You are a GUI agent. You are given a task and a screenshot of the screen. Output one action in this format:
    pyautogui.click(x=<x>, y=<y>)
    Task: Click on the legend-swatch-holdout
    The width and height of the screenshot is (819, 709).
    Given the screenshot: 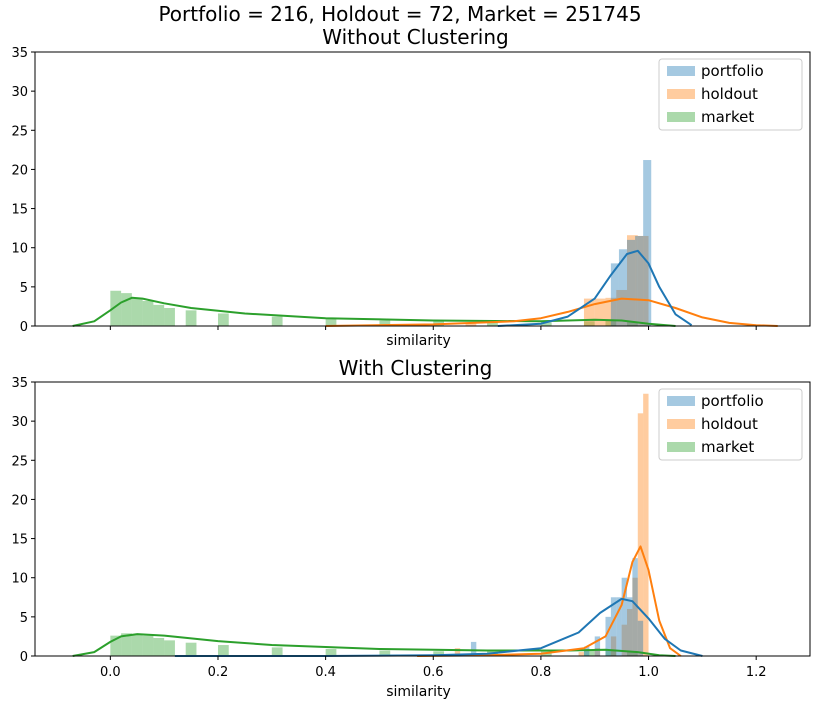 What is the action you would take?
    pyautogui.click(x=681, y=424)
    